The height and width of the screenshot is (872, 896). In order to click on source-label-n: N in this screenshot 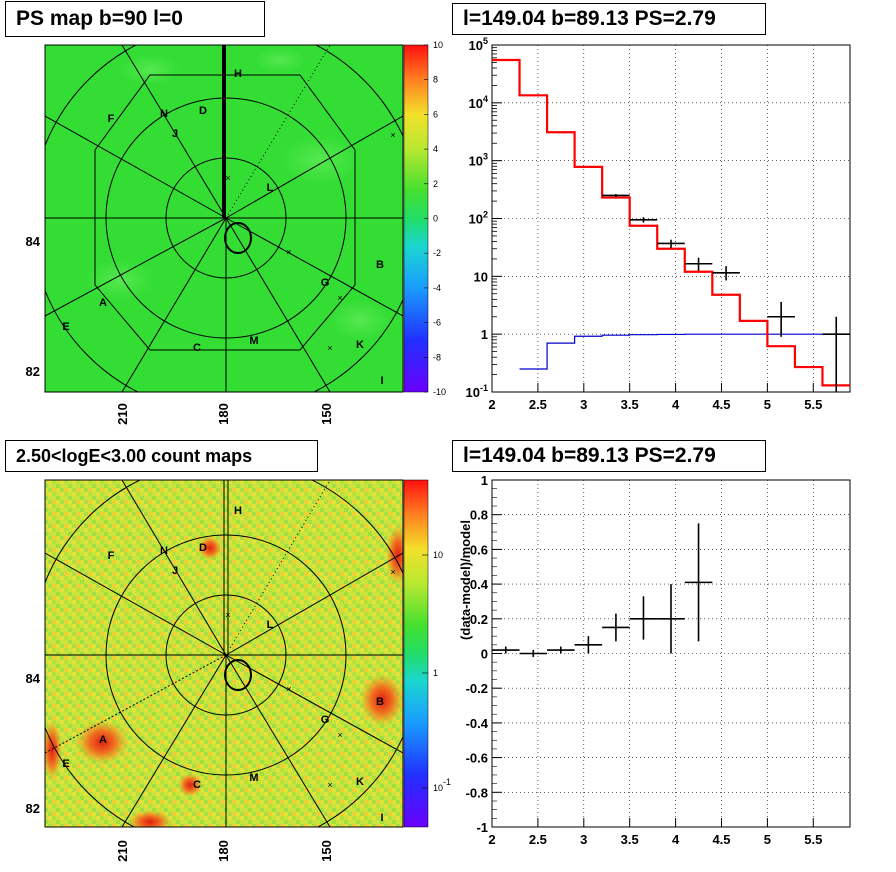, I will do `click(164, 551)`.